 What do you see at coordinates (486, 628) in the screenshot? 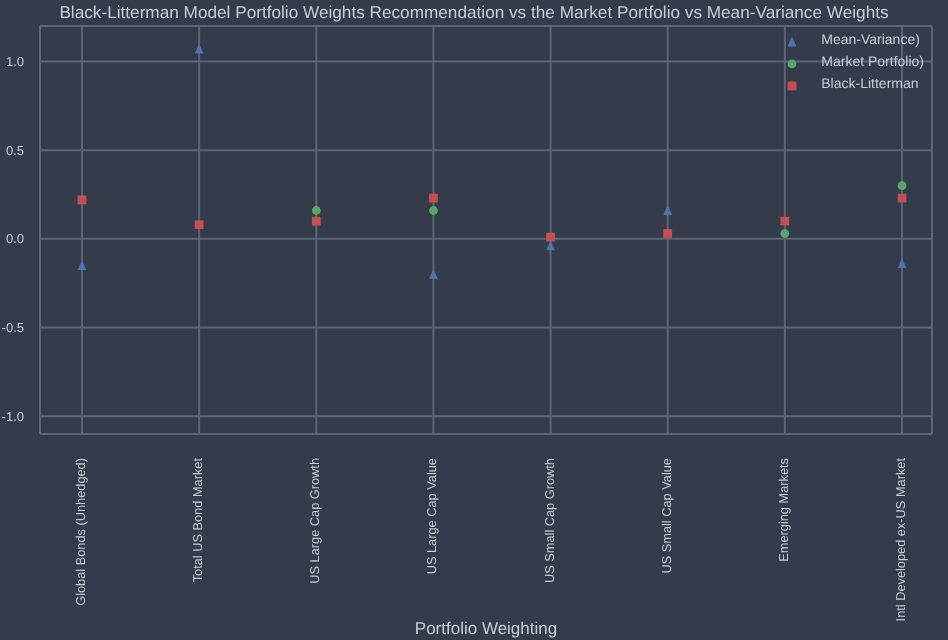
I see `x-axis-title: Portfolio Weighting` at bounding box center [486, 628].